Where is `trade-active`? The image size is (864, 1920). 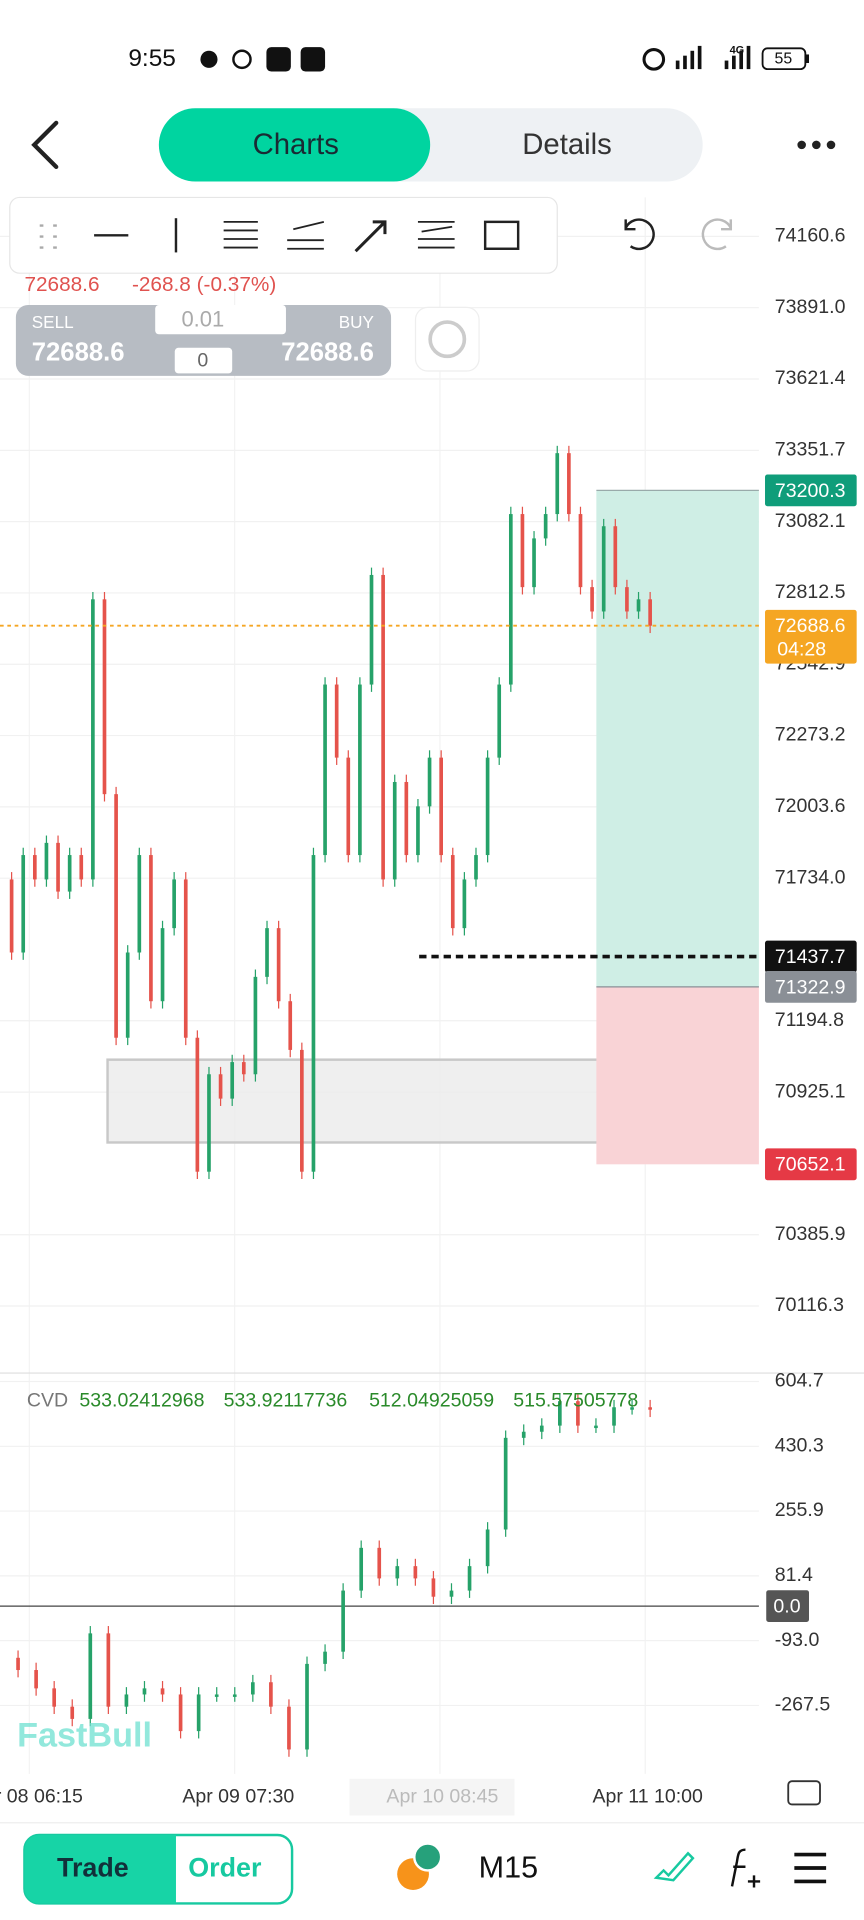 trade-active is located at coordinates (100, 1869).